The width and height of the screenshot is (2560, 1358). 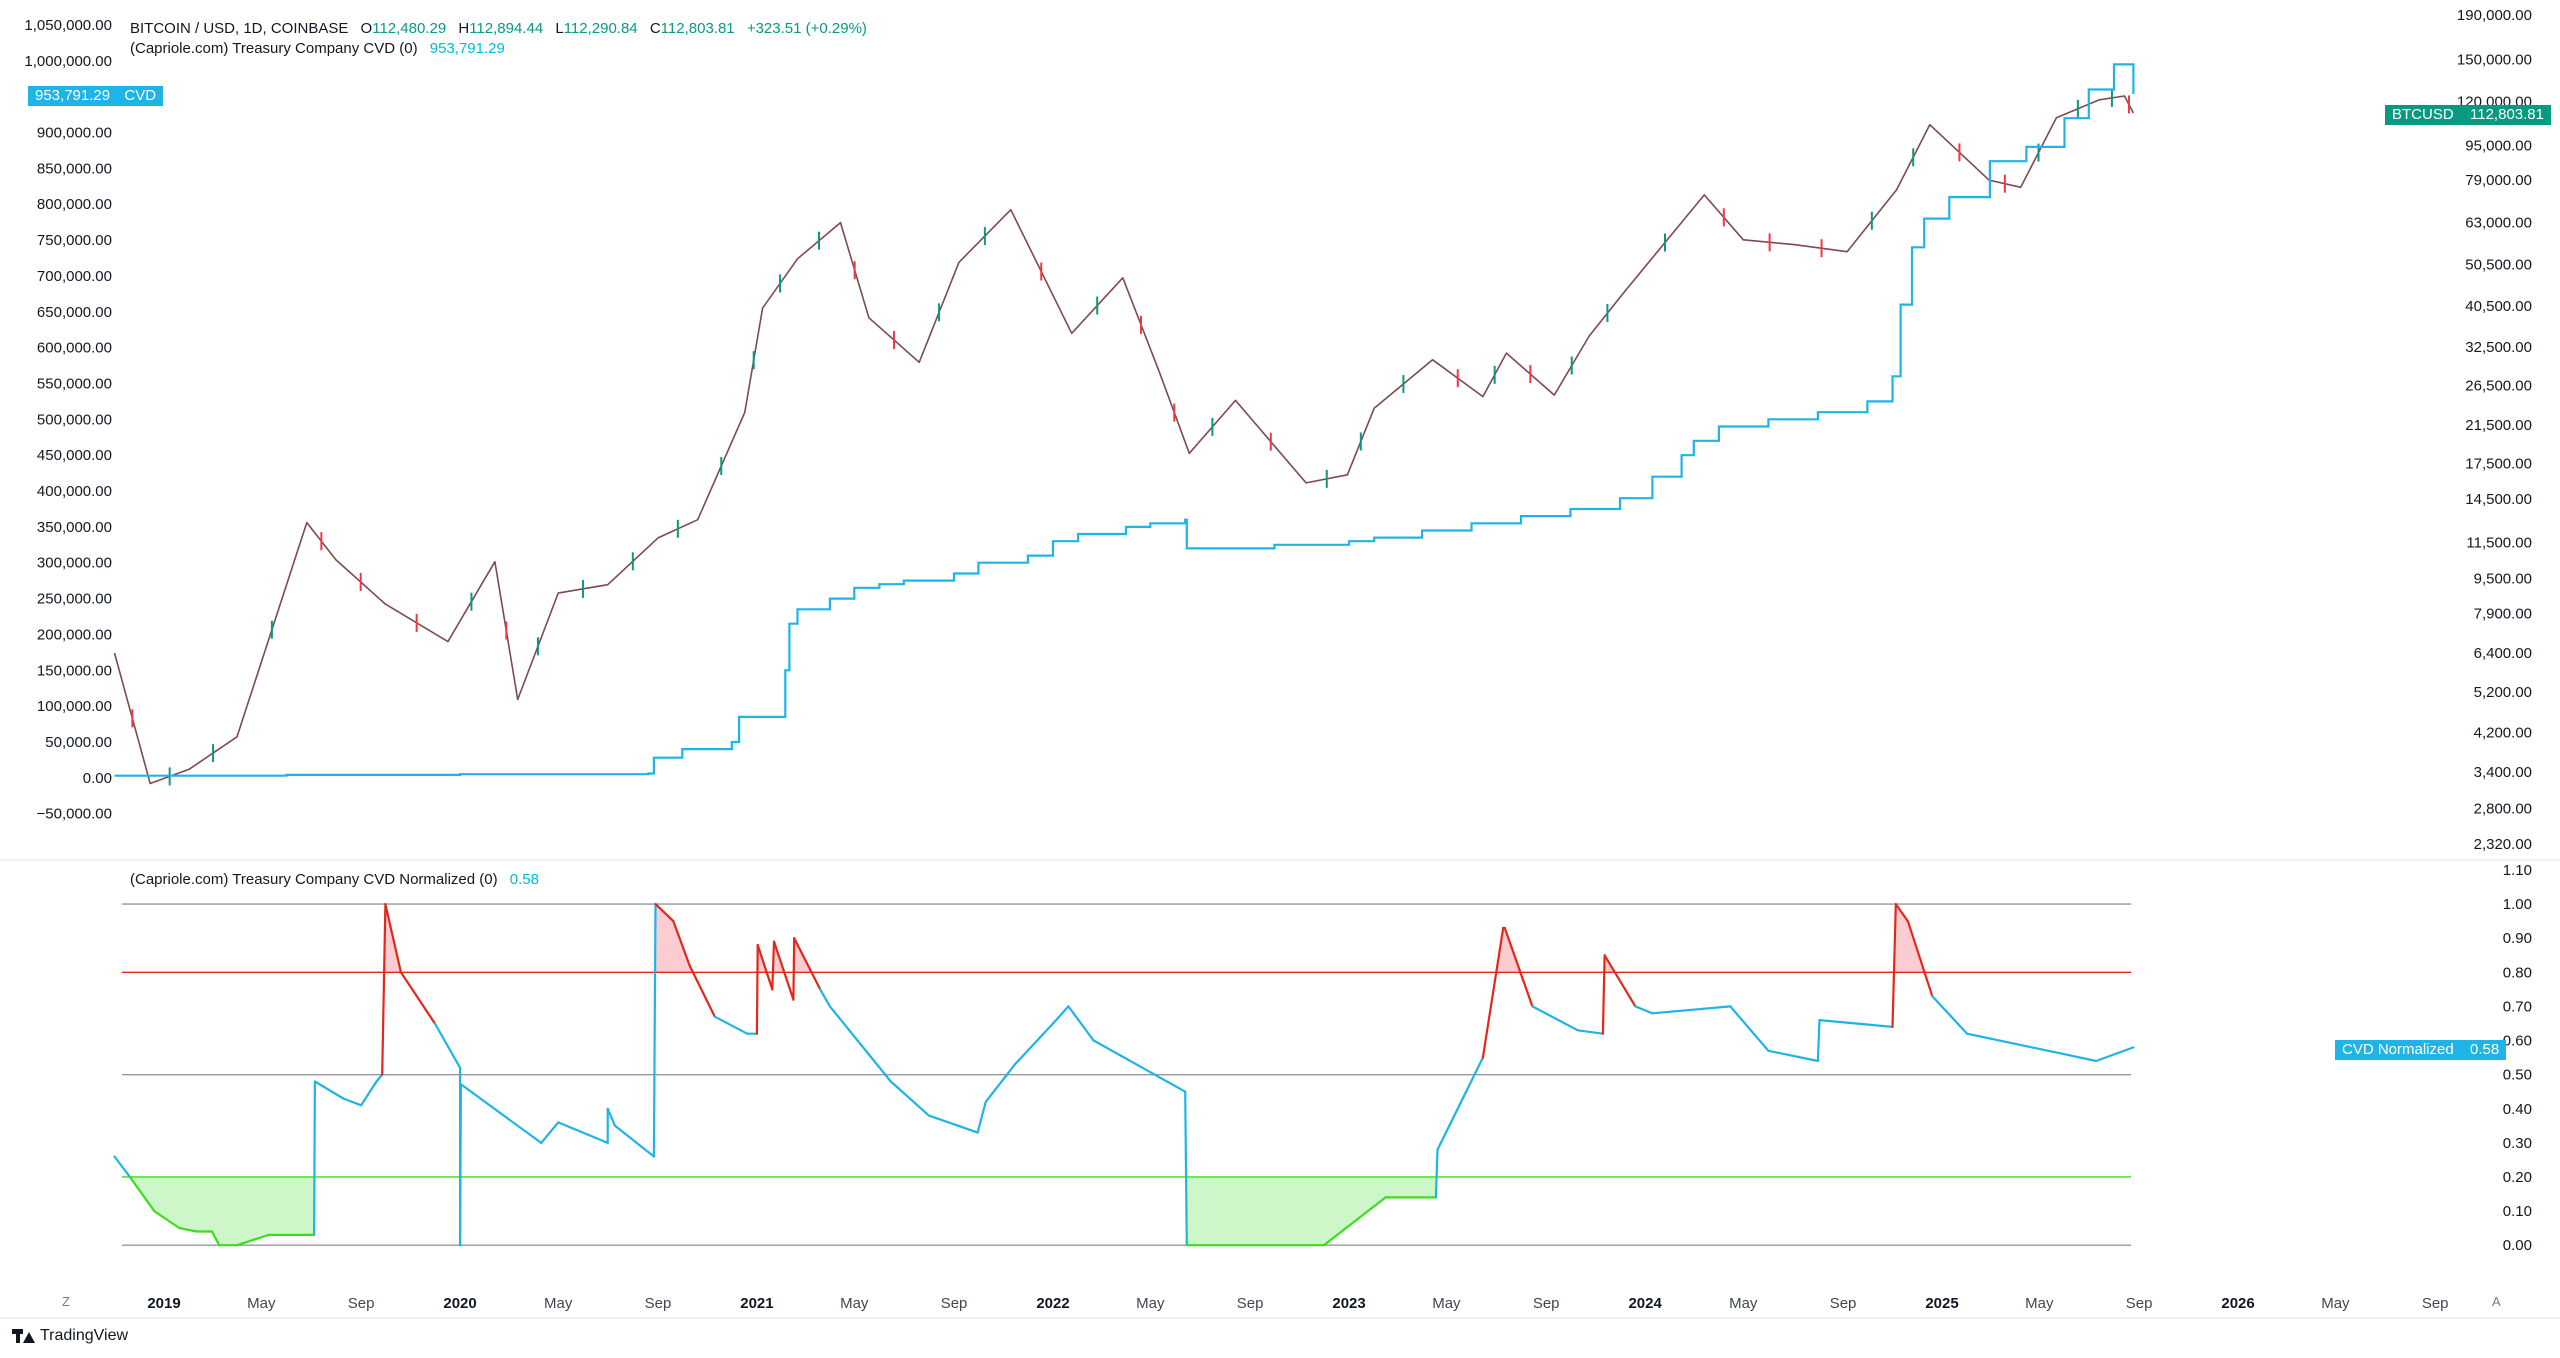 What do you see at coordinates (2517, 972) in the screenshot?
I see `norm-axis-tick: 0.80` at bounding box center [2517, 972].